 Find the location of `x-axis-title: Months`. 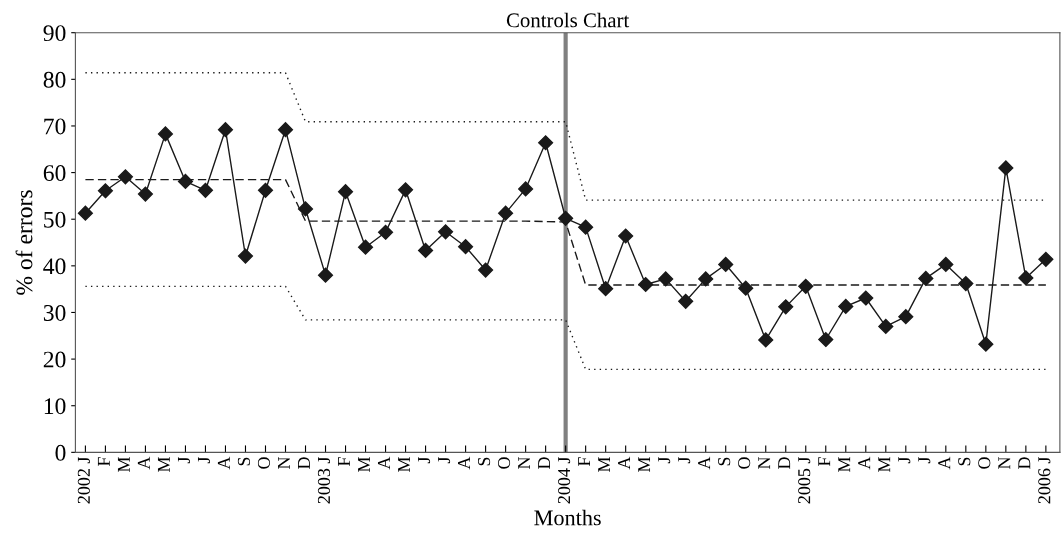

x-axis-title: Months is located at coordinates (567, 517).